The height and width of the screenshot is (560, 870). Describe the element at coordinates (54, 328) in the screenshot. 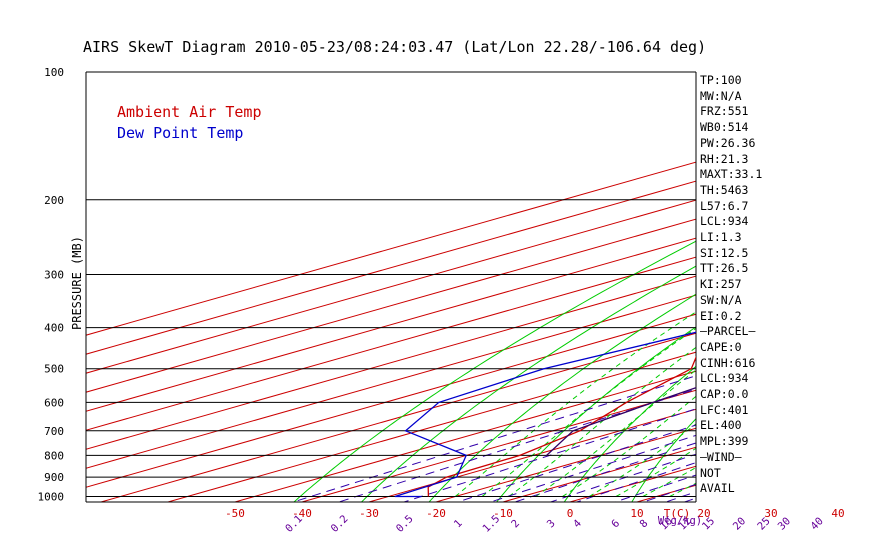

I see `pressure-tick-label: 400` at that location.